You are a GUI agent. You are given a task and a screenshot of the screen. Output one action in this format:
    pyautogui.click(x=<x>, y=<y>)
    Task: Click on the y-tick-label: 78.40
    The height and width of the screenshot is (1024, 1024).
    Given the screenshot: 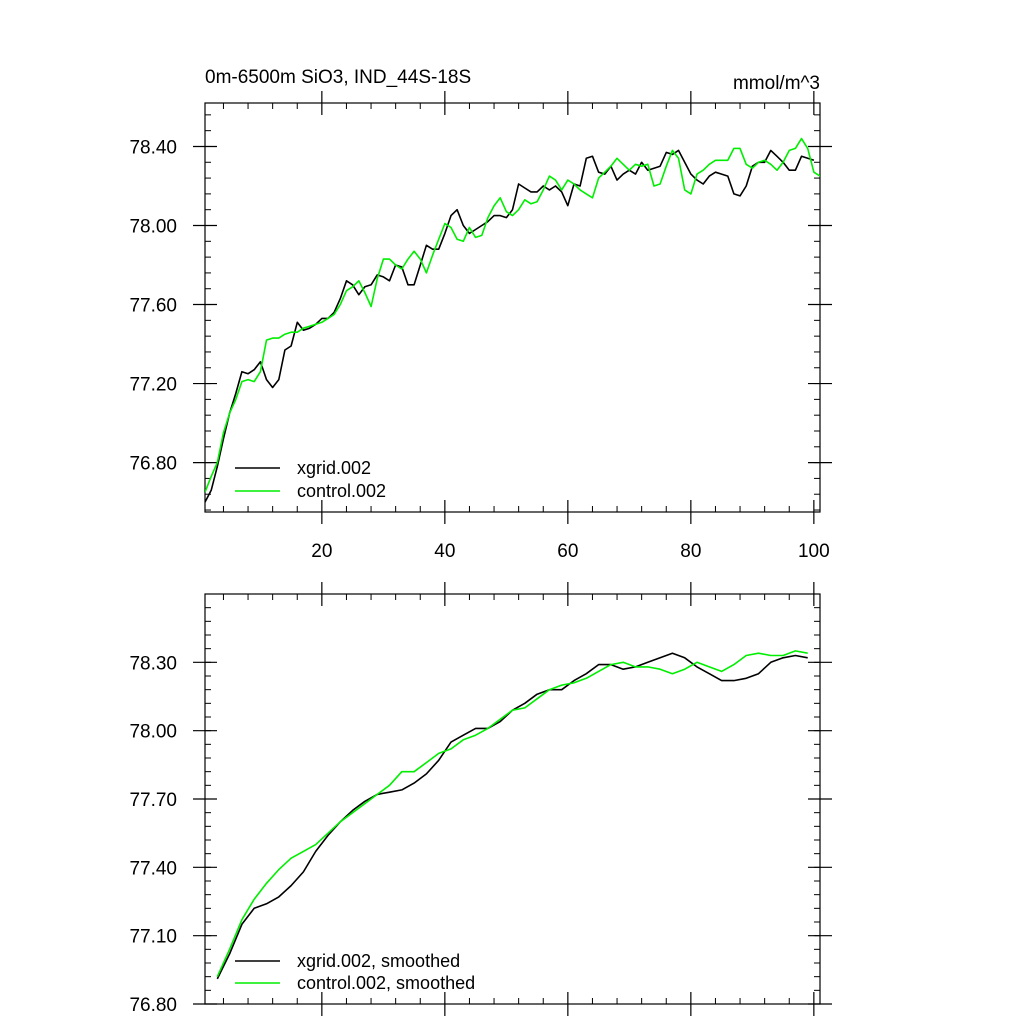 What is the action you would take?
    pyautogui.click(x=153, y=147)
    